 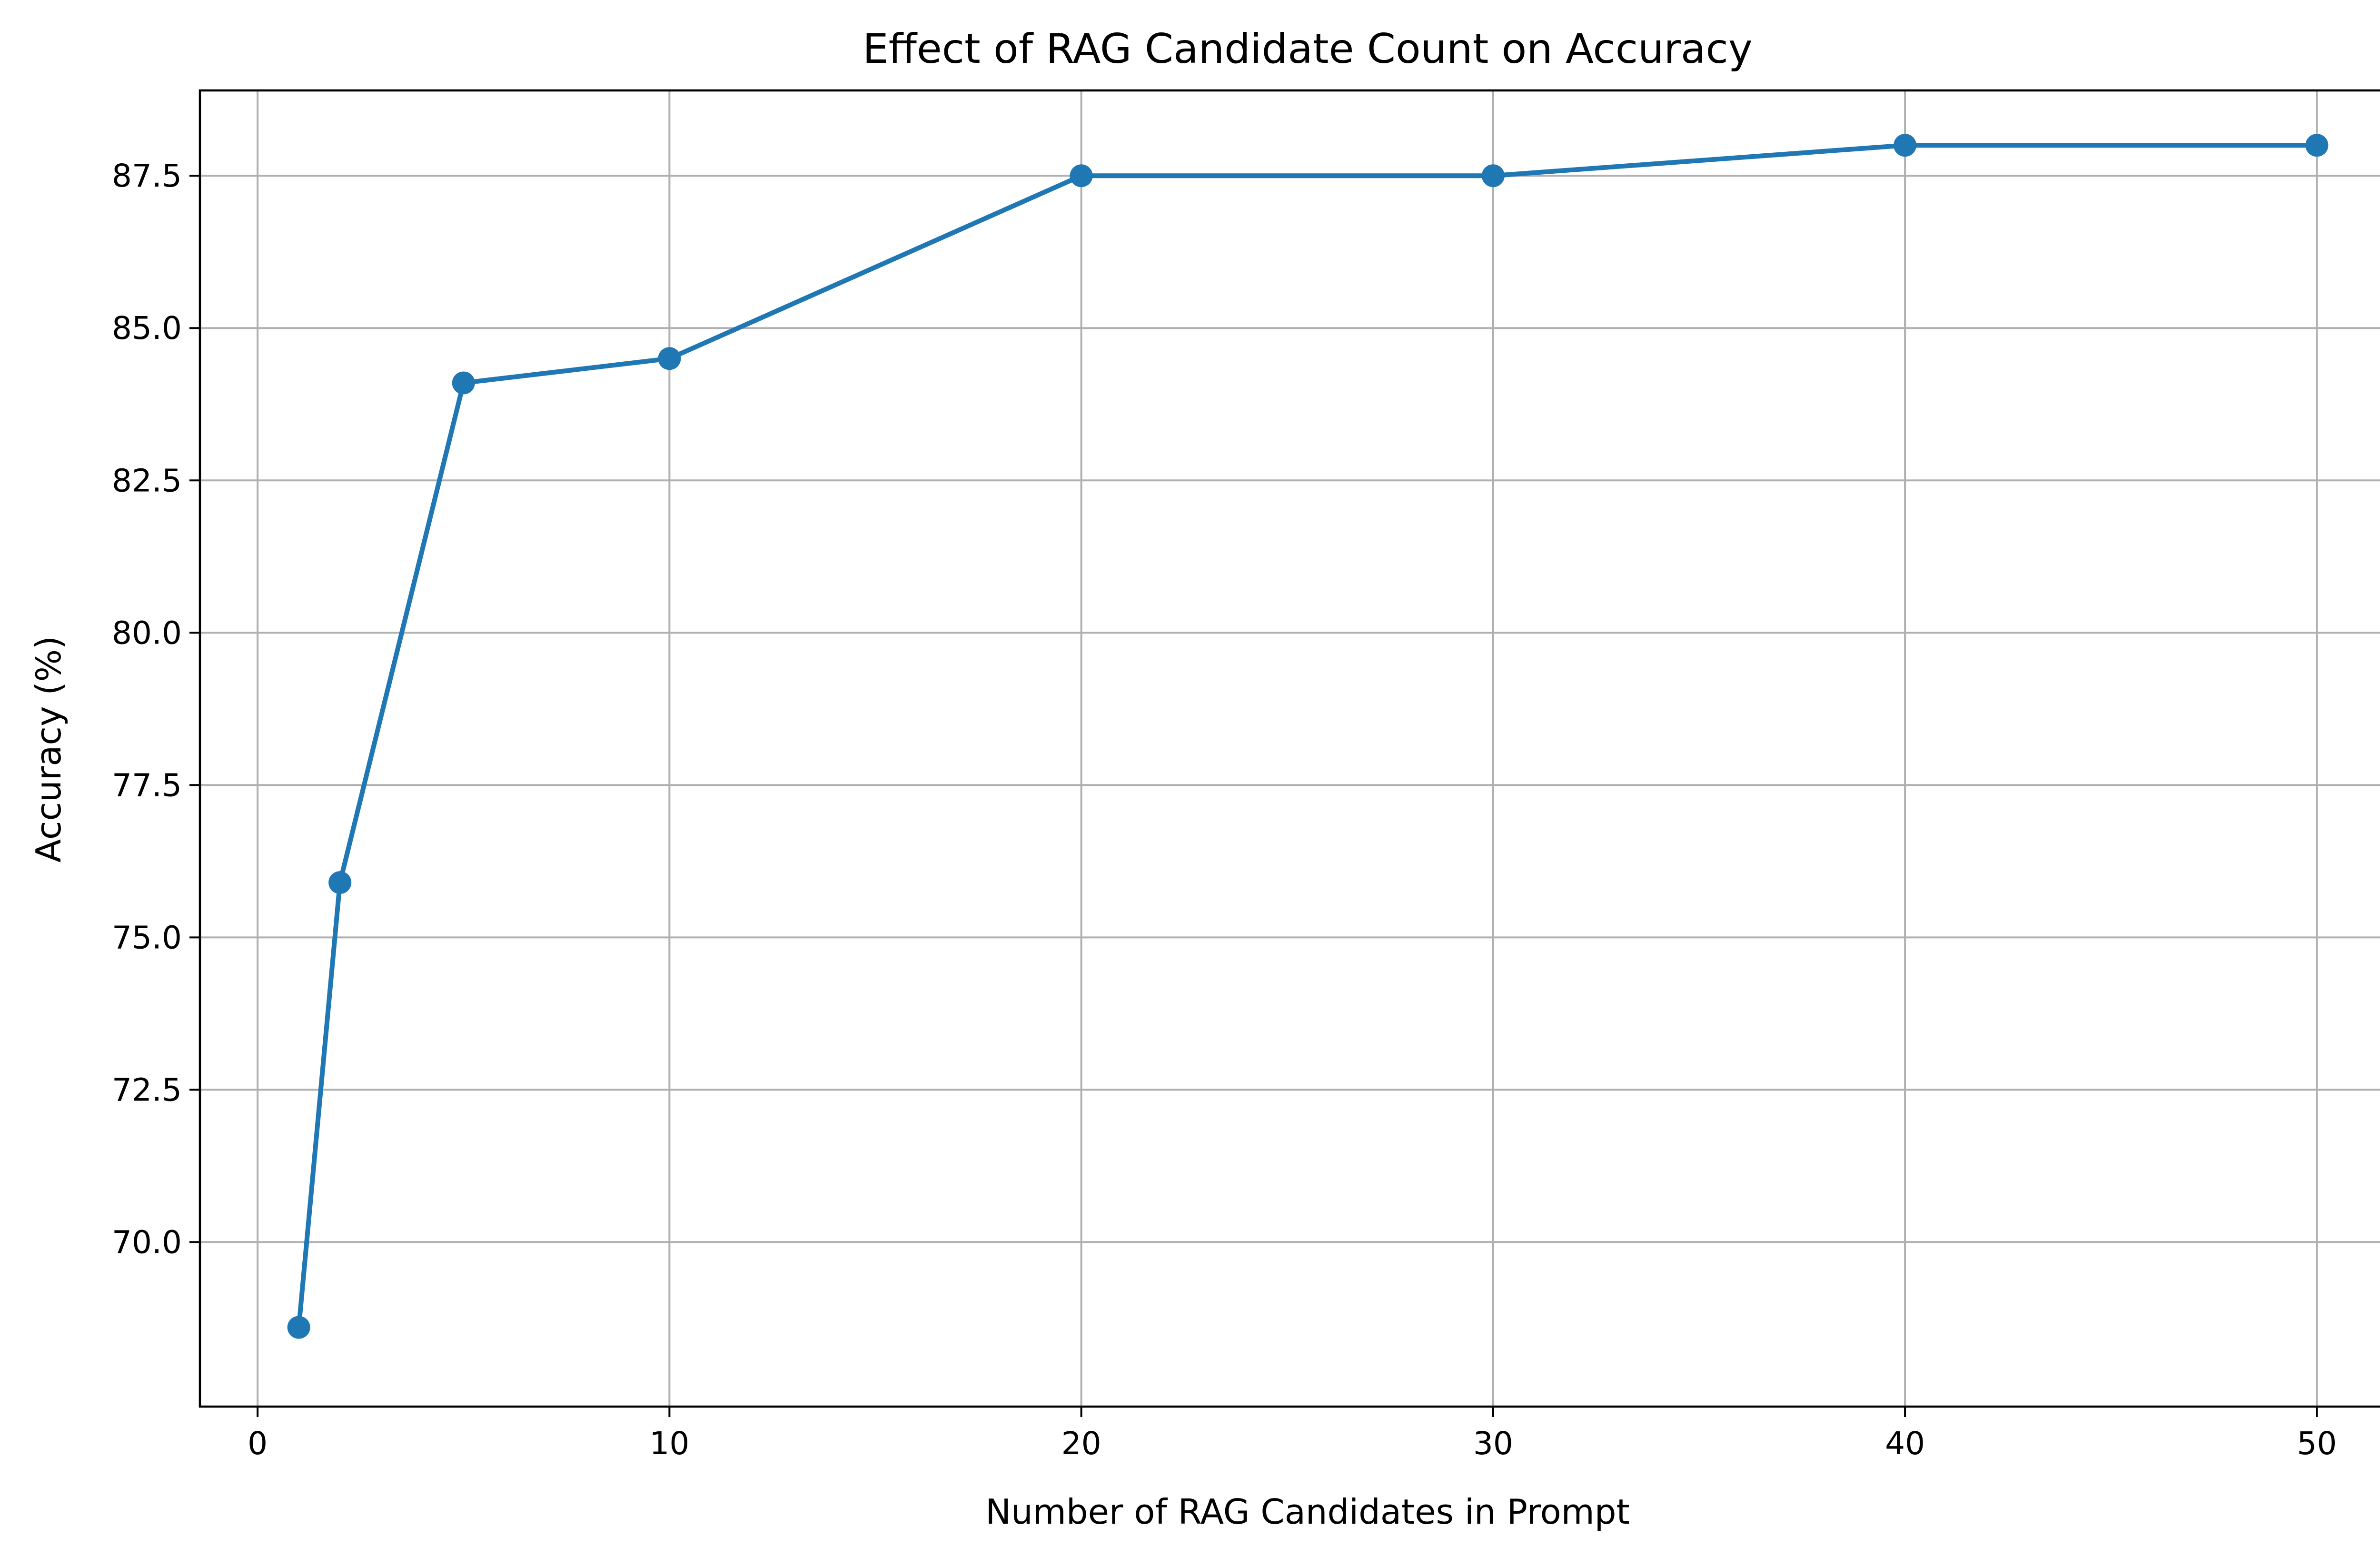 What do you see at coordinates (147, 938) in the screenshot?
I see `y-tick-label: 75.0` at bounding box center [147, 938].